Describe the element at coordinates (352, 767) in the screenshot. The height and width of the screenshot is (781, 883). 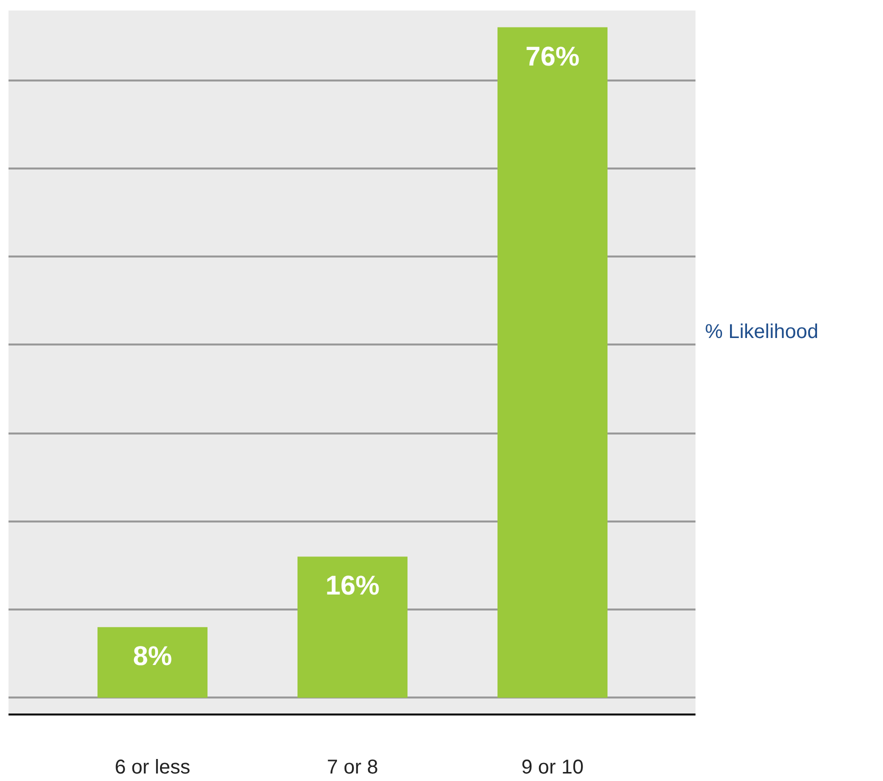
I see `x-tick-label: 7 or 8` at that location.